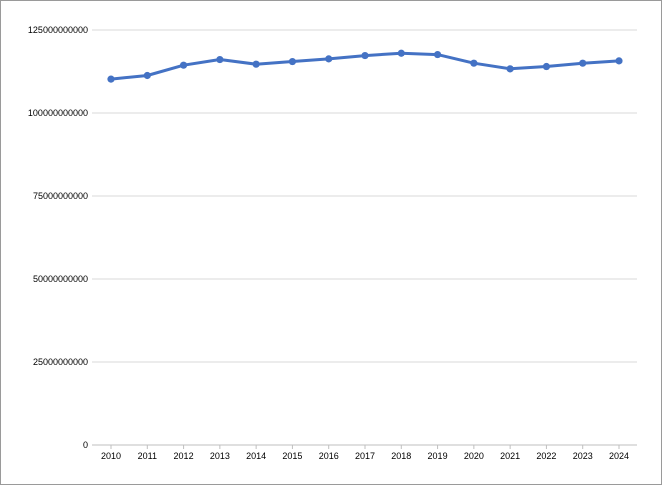 The image size is (662, 485). I want to click on series-layer, so click(365, 66).